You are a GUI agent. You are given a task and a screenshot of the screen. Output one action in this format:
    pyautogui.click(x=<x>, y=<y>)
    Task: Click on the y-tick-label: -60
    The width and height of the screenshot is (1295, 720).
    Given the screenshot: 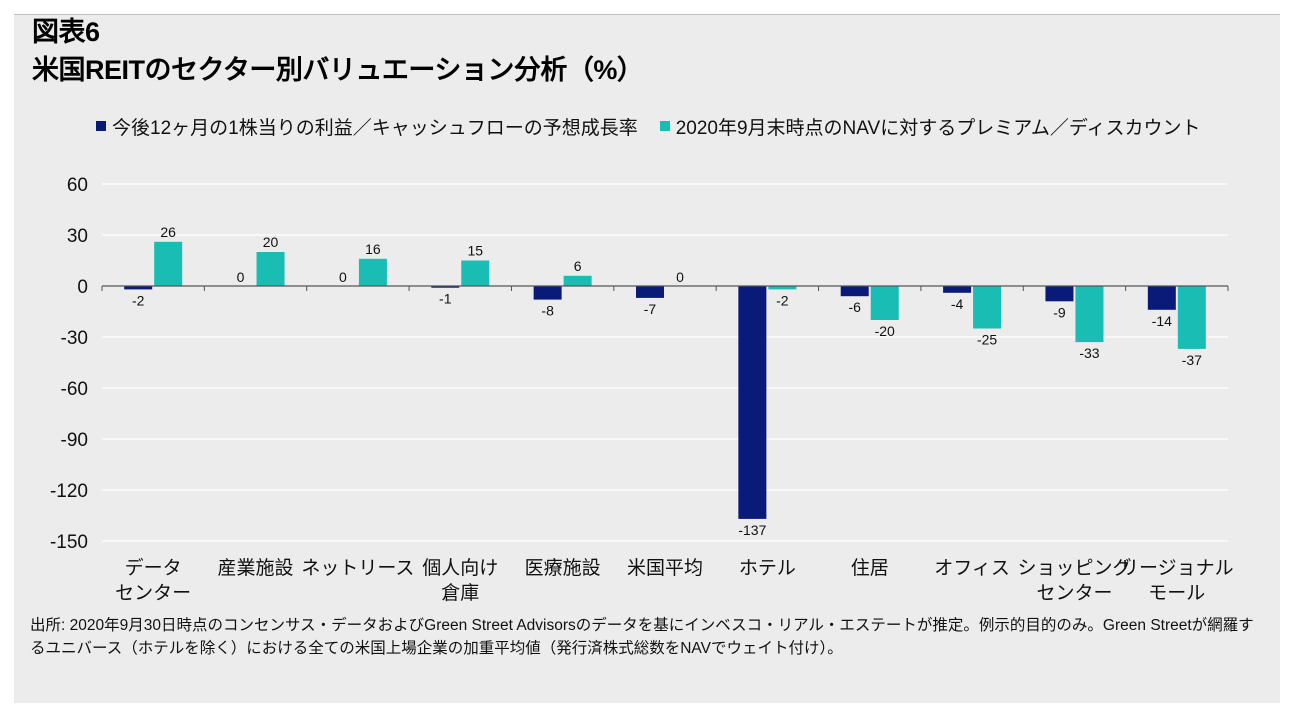 What is the action you would take?
    pyautogui.click(x=74, y=389)
    